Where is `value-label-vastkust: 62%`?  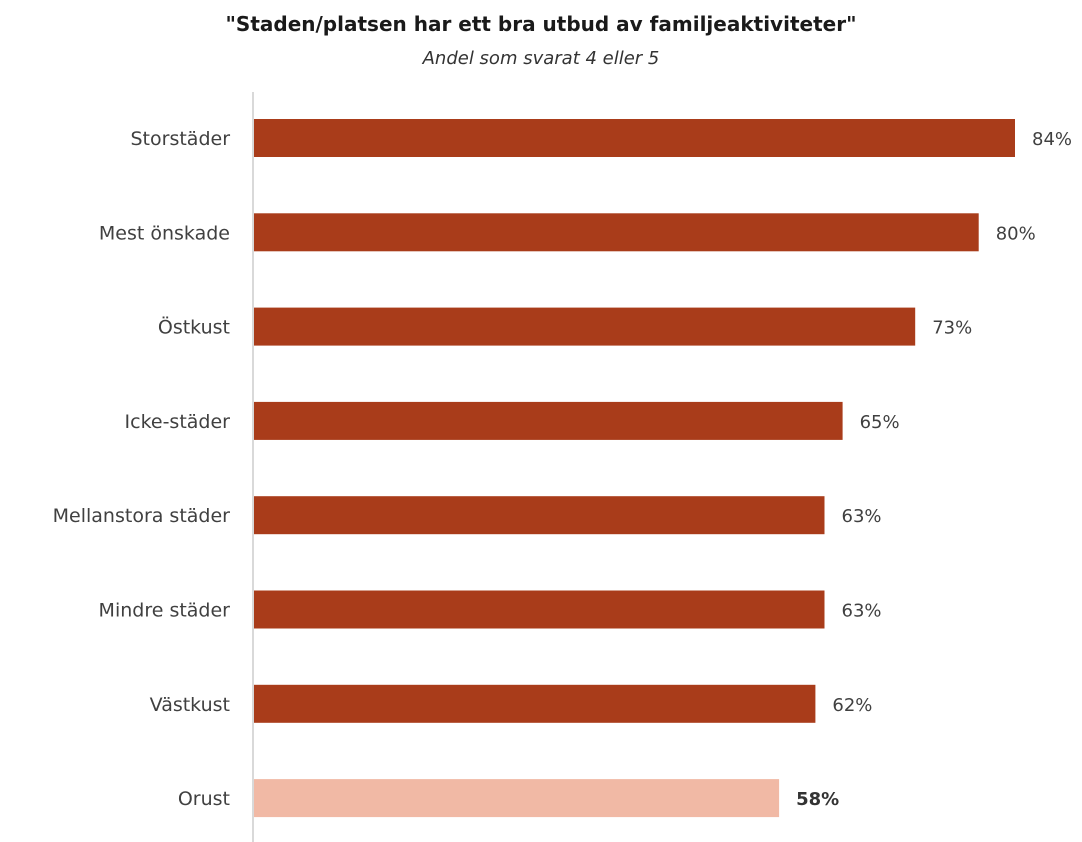 value-label-vastkust: 62% is located at coordinates (852, 705).